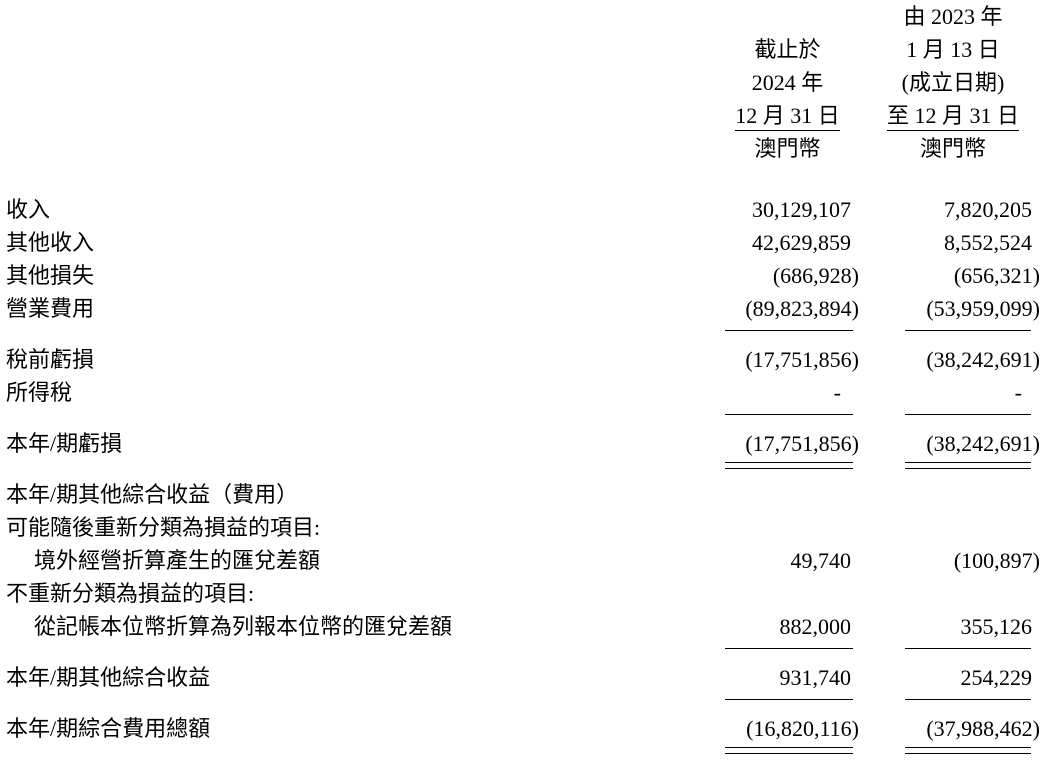  I want to click on header-line-2: 截止於 1 月 13 日, so click(525, 49).